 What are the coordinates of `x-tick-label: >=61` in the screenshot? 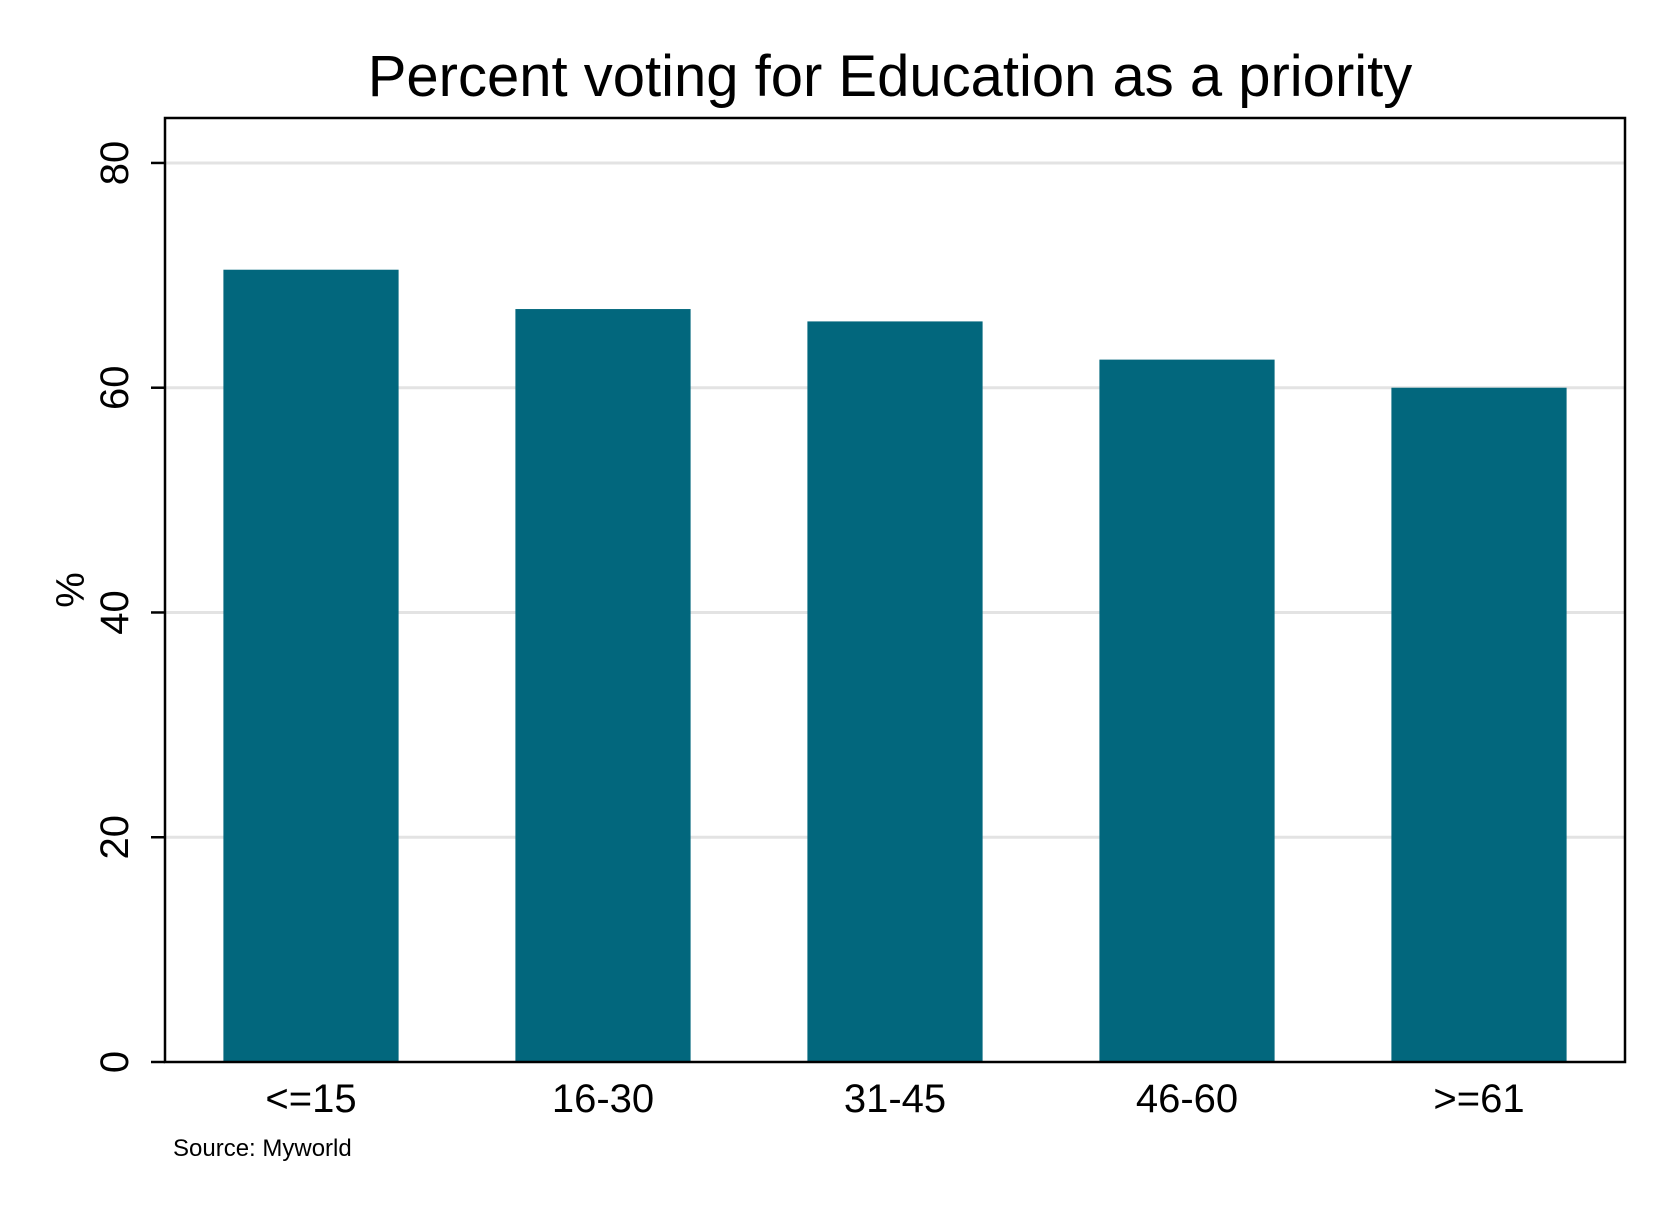 It's located at (1478, 1099).